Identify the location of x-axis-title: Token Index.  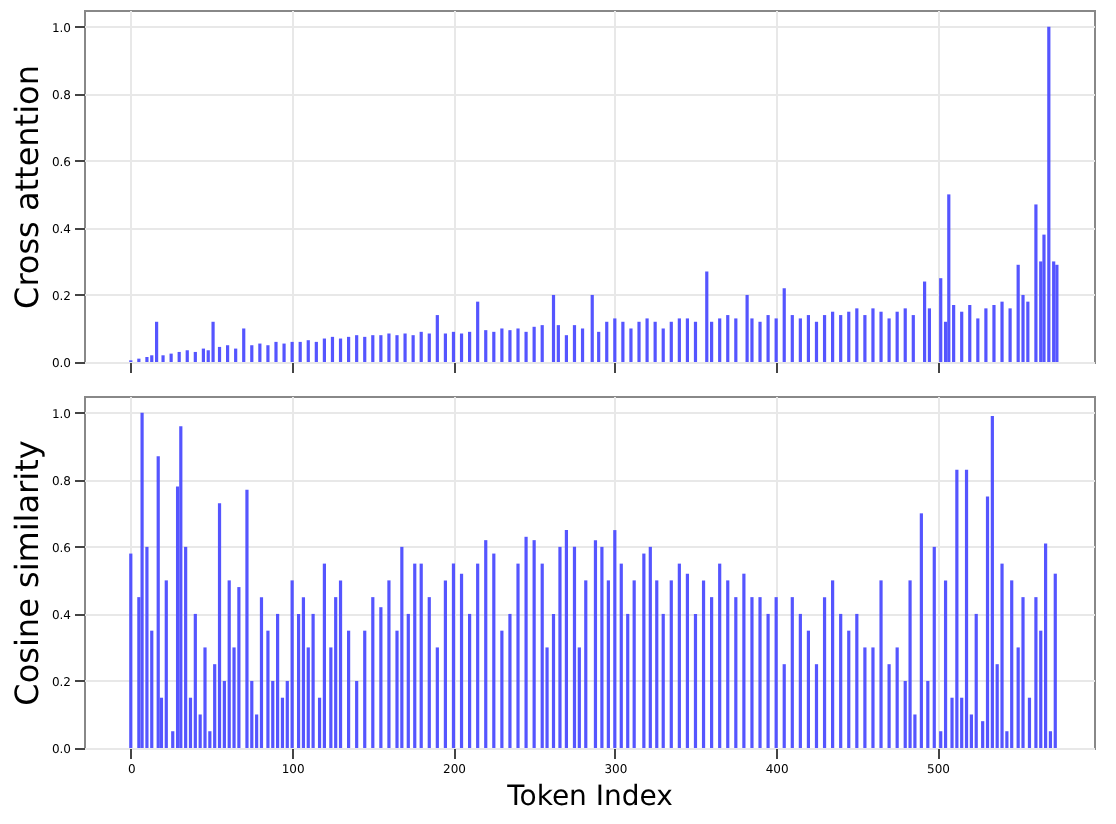
(589, 797).